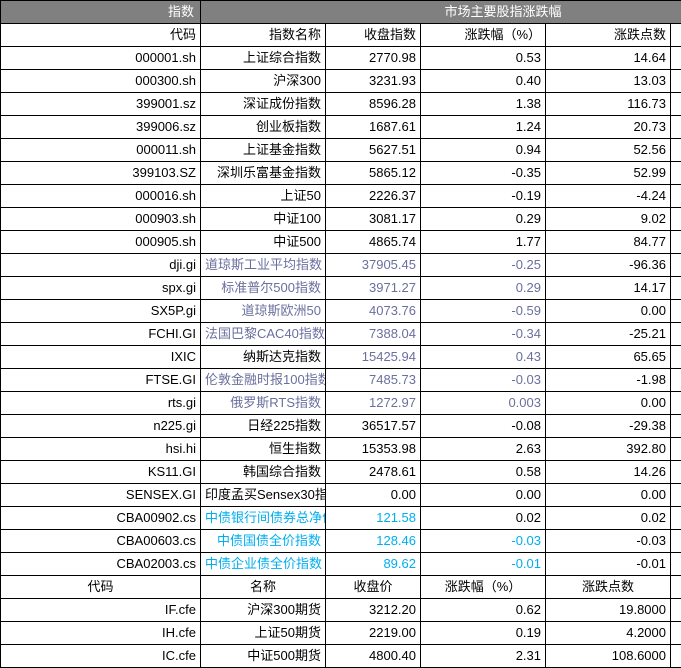 This screenshot has width=681, height=668. Describe the element at coordinates (263, 288) in the screenshot. I see `cell-index-name: 标准普尔500指数` at that location.